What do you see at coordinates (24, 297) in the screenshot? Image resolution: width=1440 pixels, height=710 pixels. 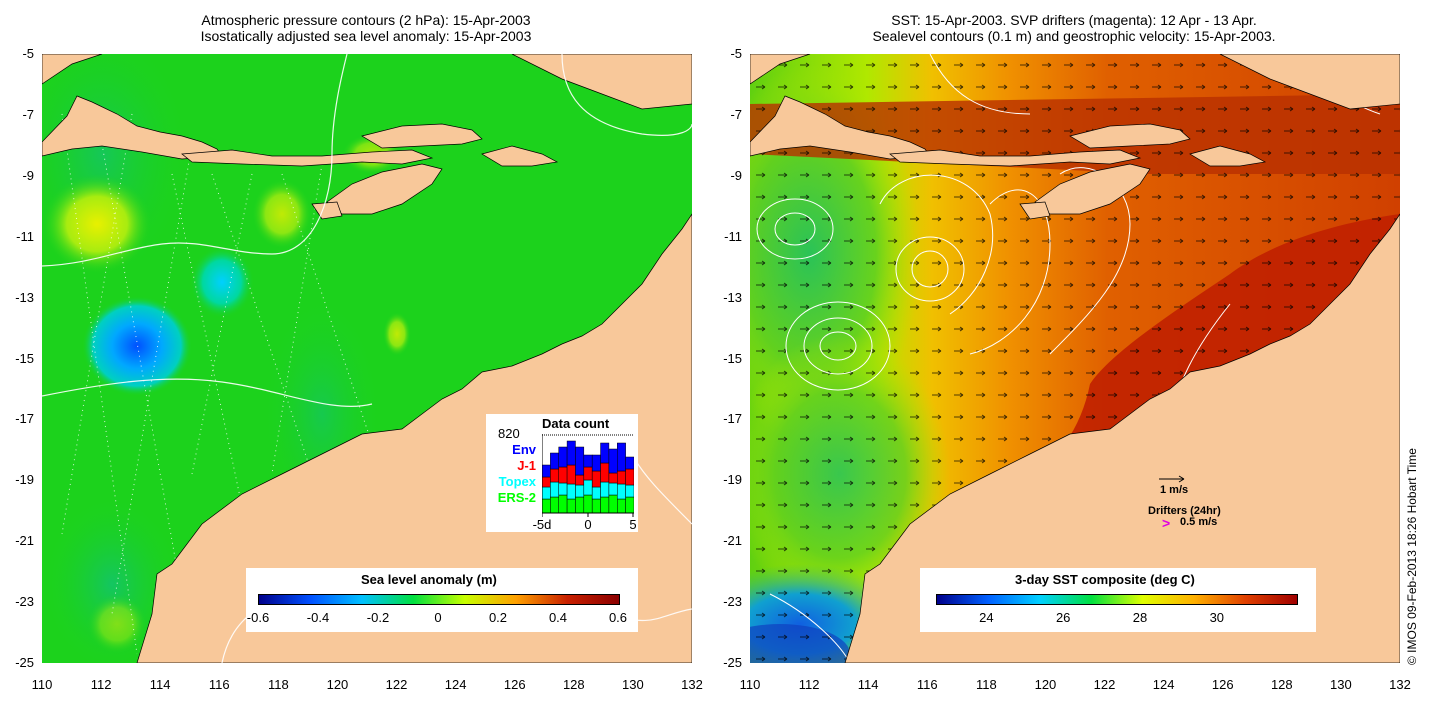 I see `y-tick-label: -13` at bounding box center [24, 297].